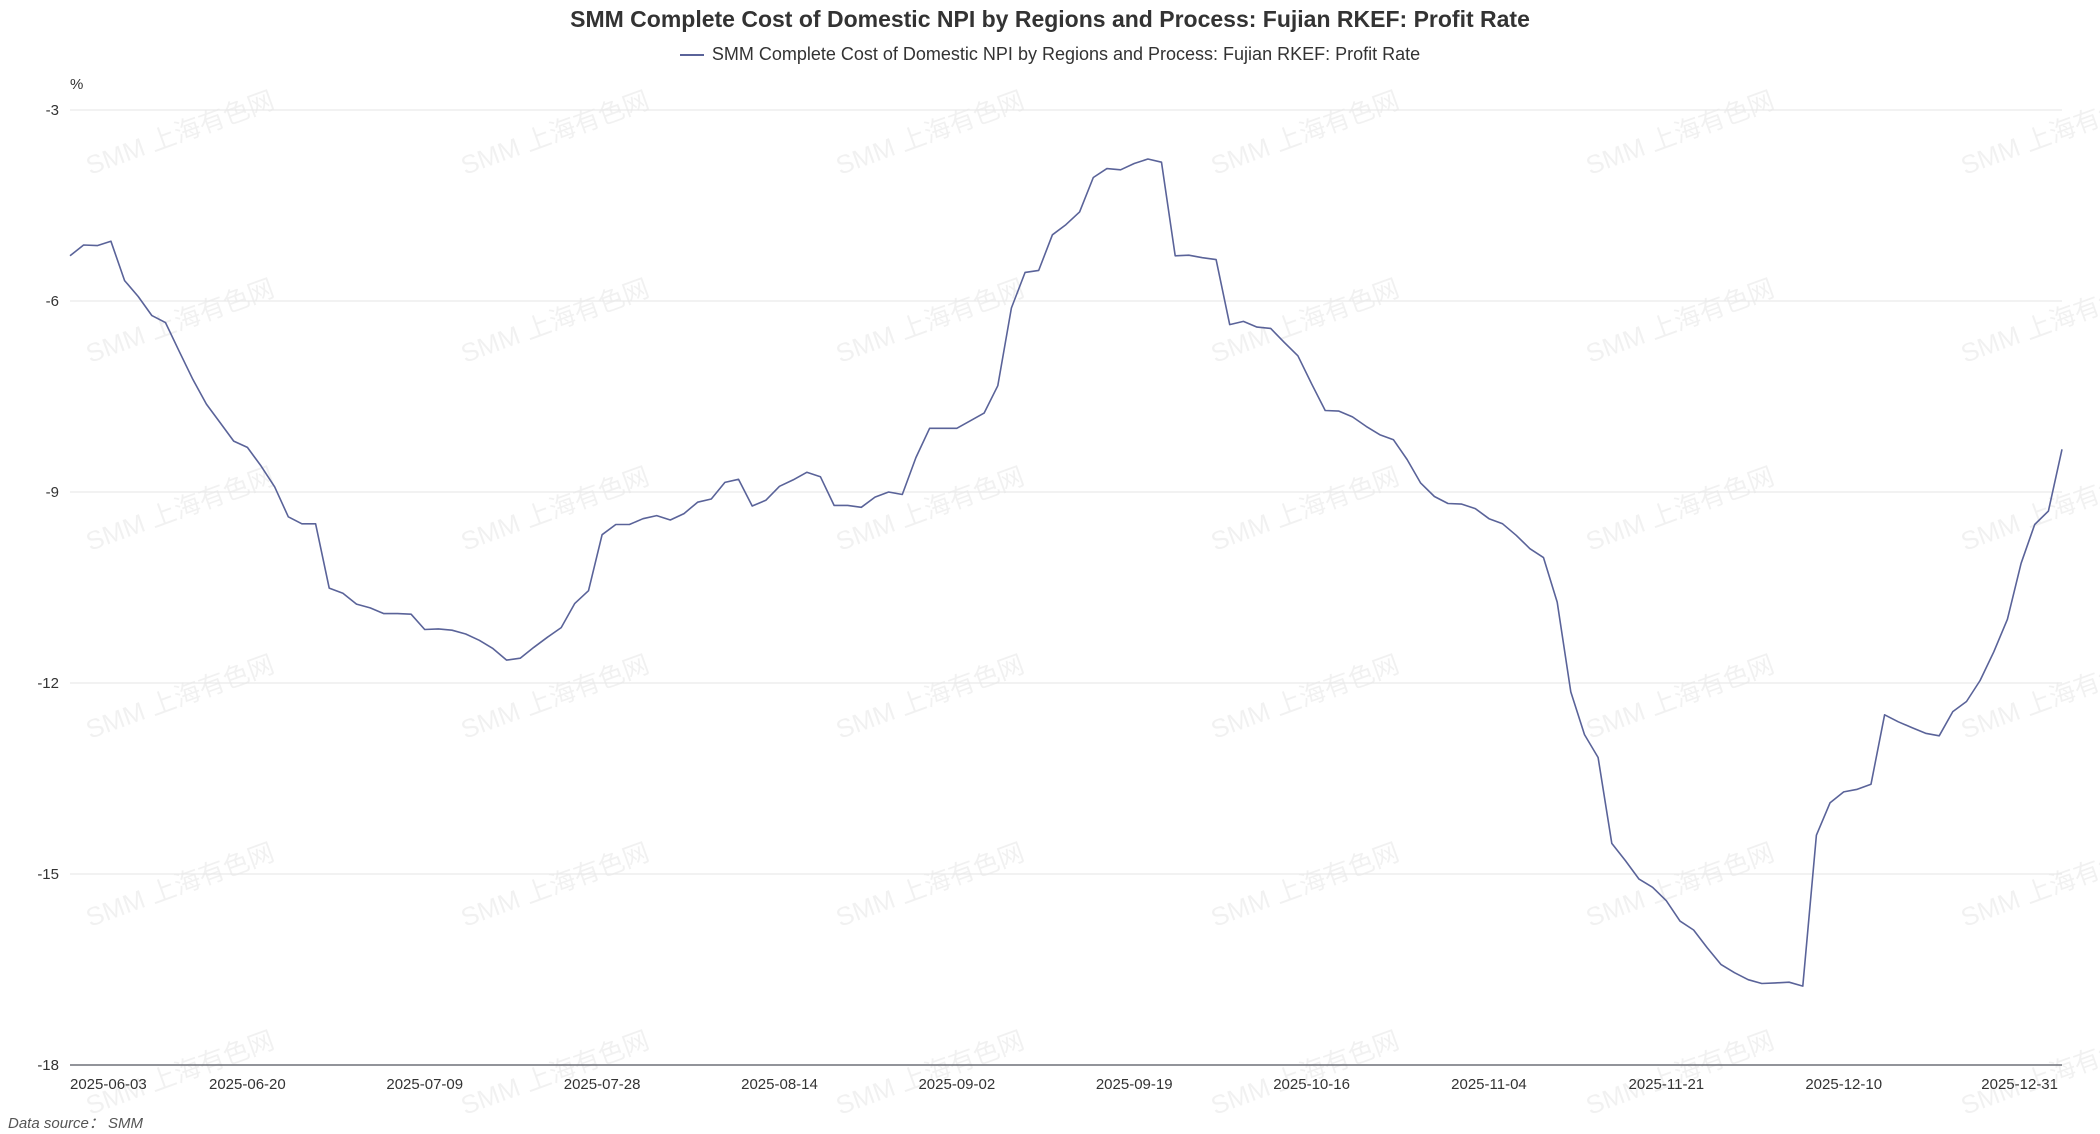 Image resolution: width=2100 pixels, height=1134 pixels. Describe the element at coordinates (1843, 1084) in the screenshot. I see `x-tick-label: 2025-12-10` at that location.